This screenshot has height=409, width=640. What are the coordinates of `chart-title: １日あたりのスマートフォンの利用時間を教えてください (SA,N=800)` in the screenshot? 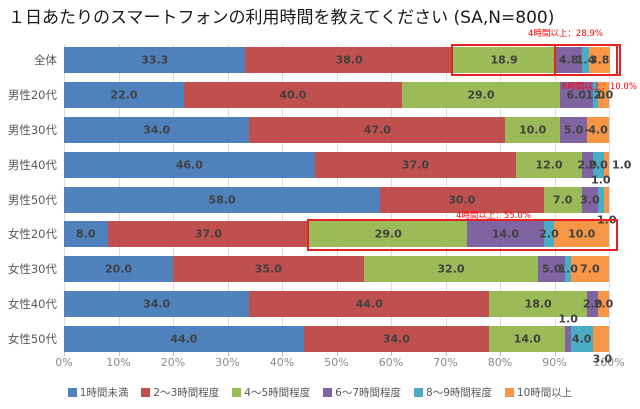 It's located at (281, 18).